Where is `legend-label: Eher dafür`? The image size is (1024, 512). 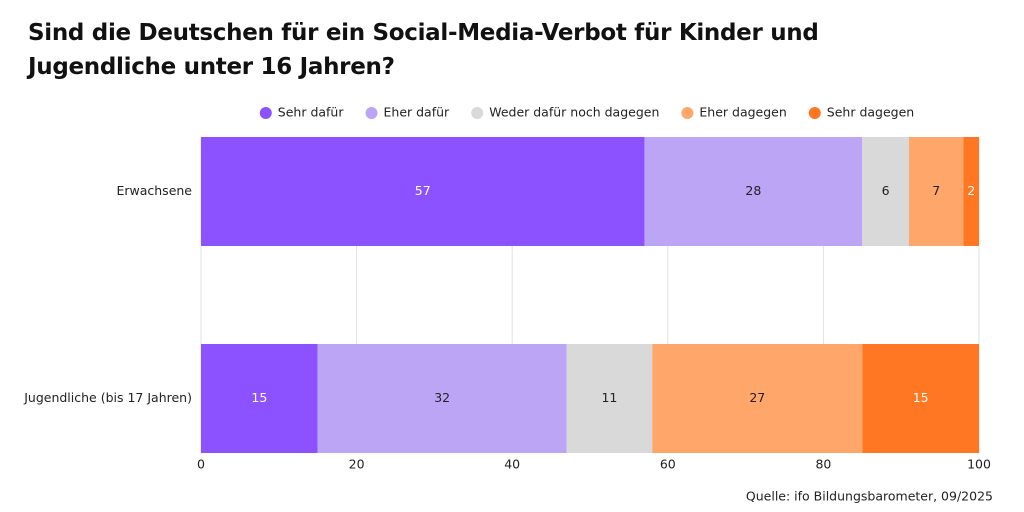
legend-label: Eher dafür is located at coordinates (417, 112).